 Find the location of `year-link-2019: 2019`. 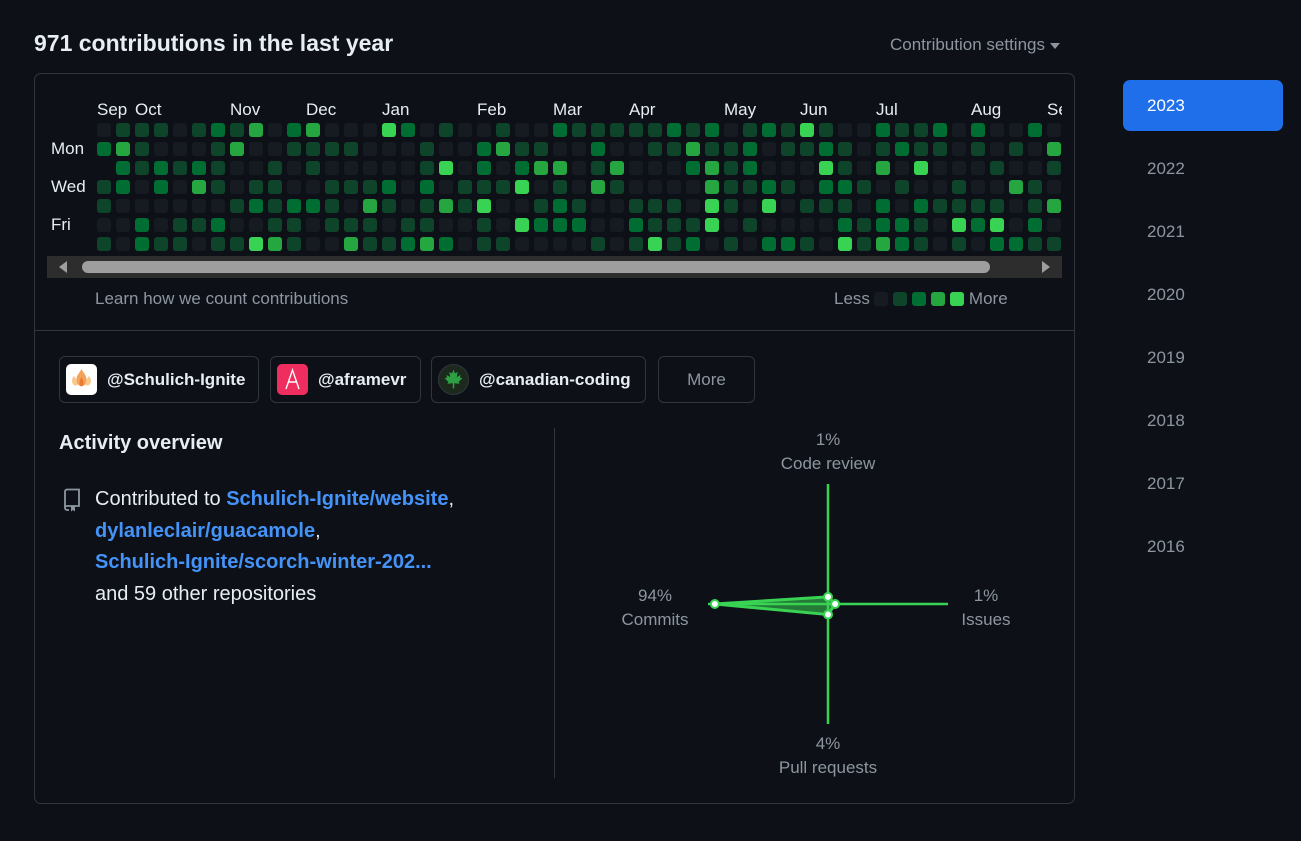

year-link-2019: 2019 is located at coordinates (1166, 357).